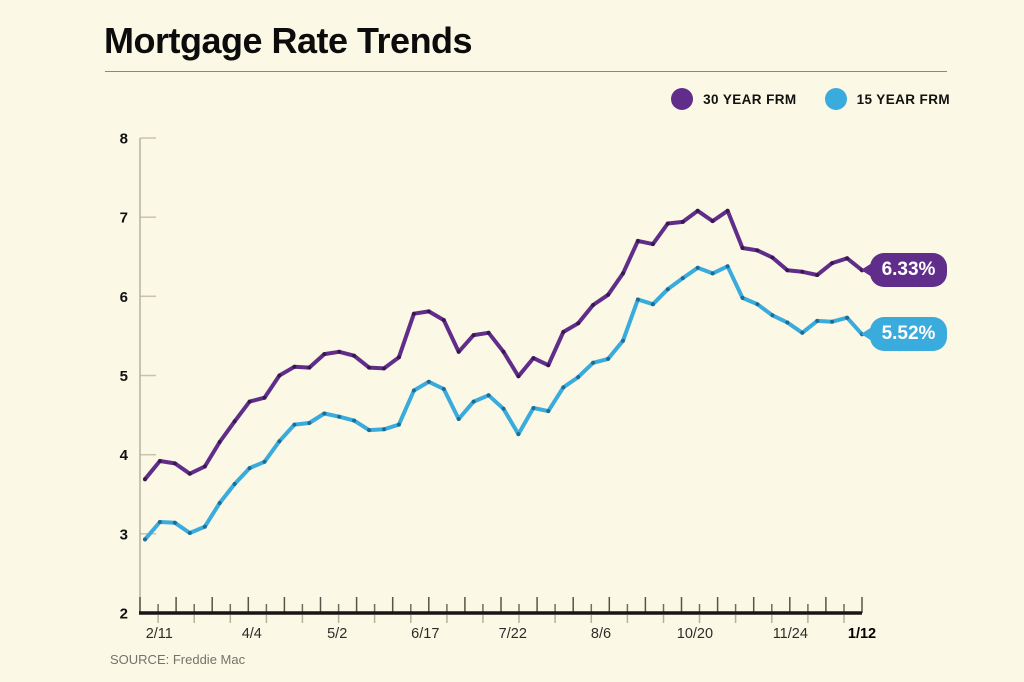  What do you see at coordinates (124, 218) in the screenshot?
I see `y-tick-label: 7` at bounding box center [124, 218].